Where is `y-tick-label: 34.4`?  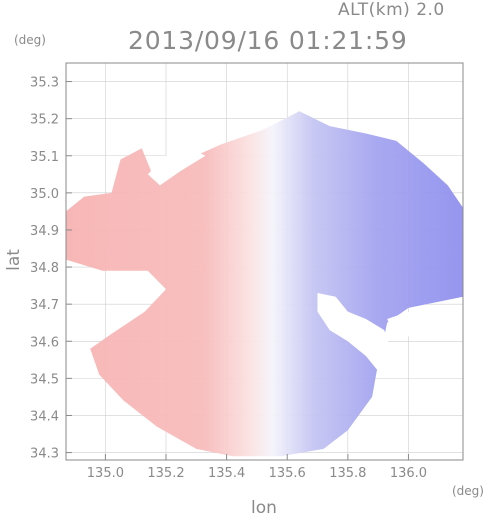
y-tick-label: 34.4 is located at coordinates (44, 416).